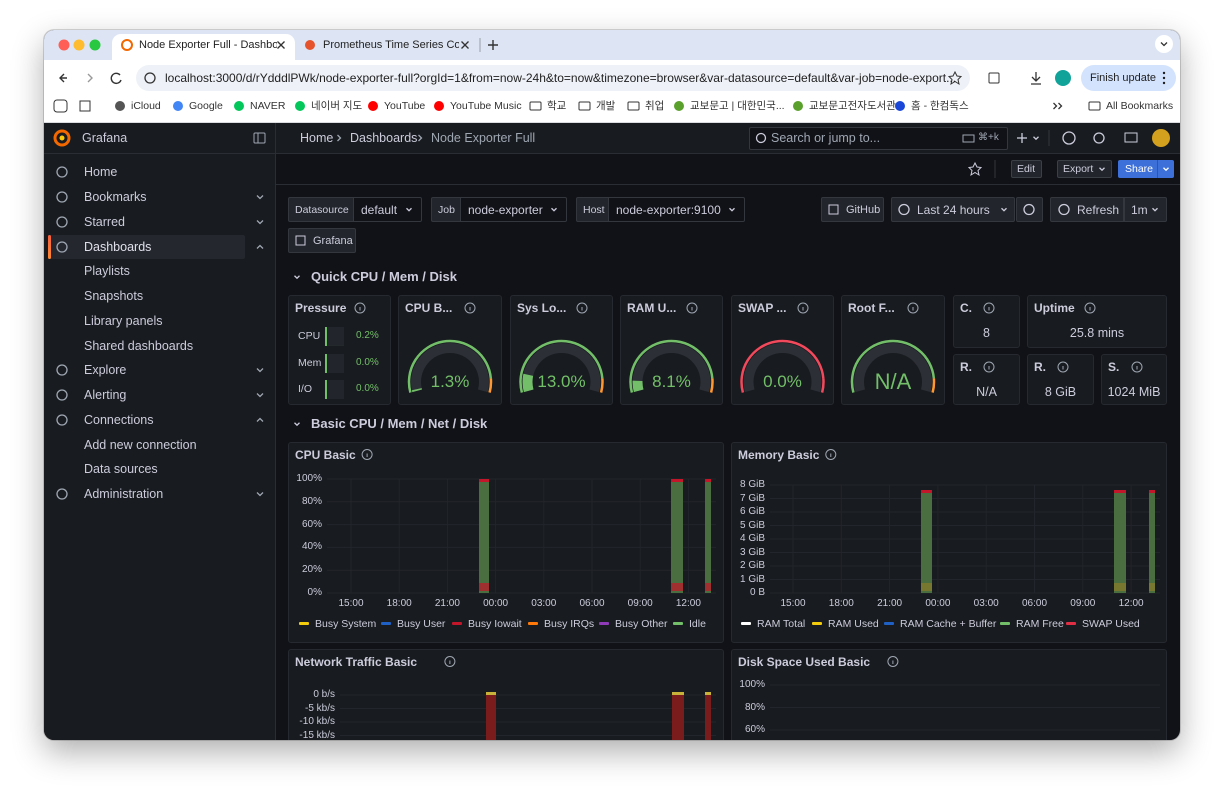 The width and height of the screenshot is (1224, 798). What do you see at coordinates (940, 106) in the screenshot?
I see `bookmark: 홈 - 한컴독스` at bounding box center [940, 106].